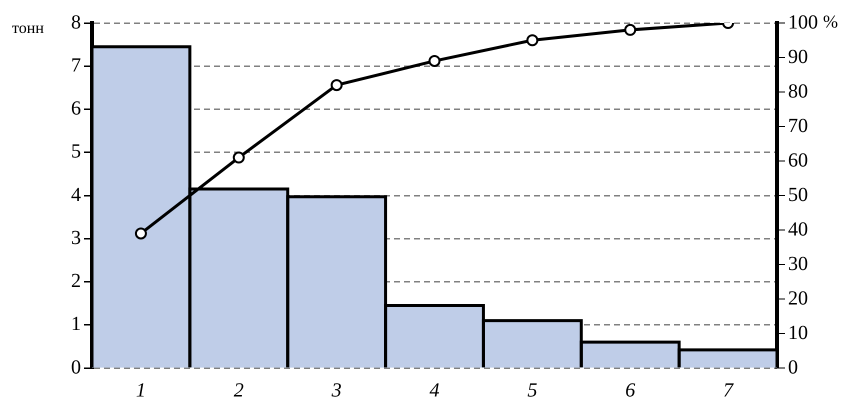 The image size is (859, 414). What do you see at coordinates (798, 298) in the screenshot?
I see `y2-tick-label: 20` at bounding box center [798, 298].